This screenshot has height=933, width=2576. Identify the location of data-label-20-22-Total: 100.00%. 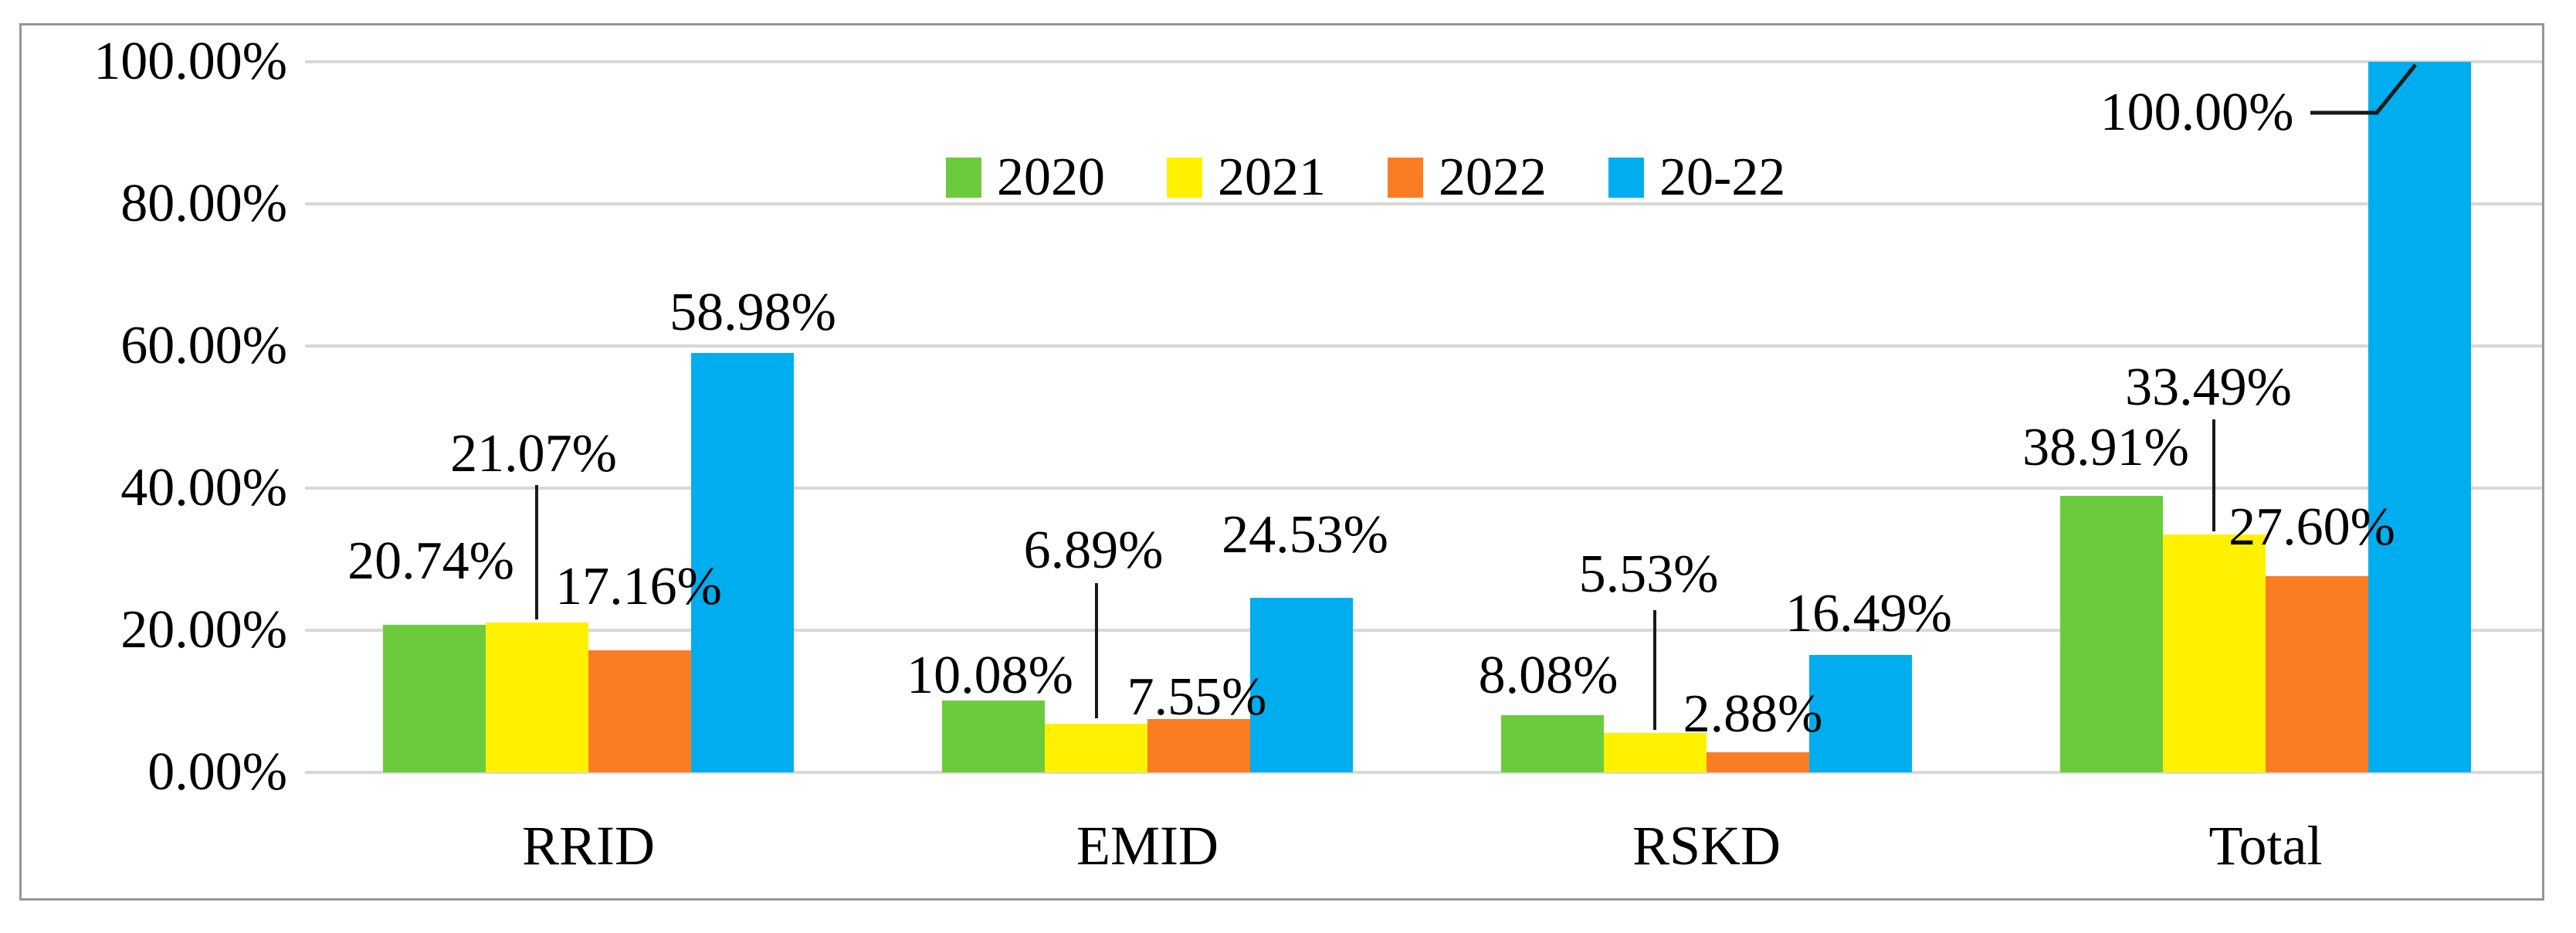
(2197, 113).